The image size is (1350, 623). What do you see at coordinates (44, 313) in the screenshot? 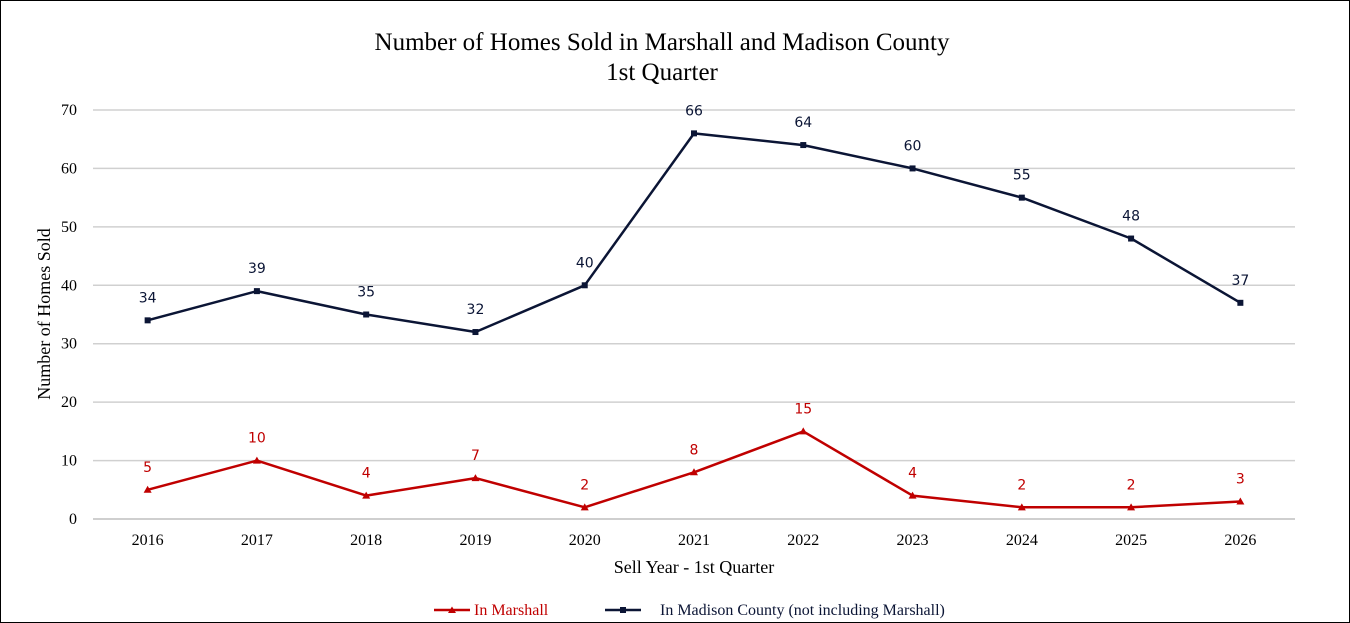
I see `y-axis-title: Number of Homes Sold` at bounding box center [44, 313].